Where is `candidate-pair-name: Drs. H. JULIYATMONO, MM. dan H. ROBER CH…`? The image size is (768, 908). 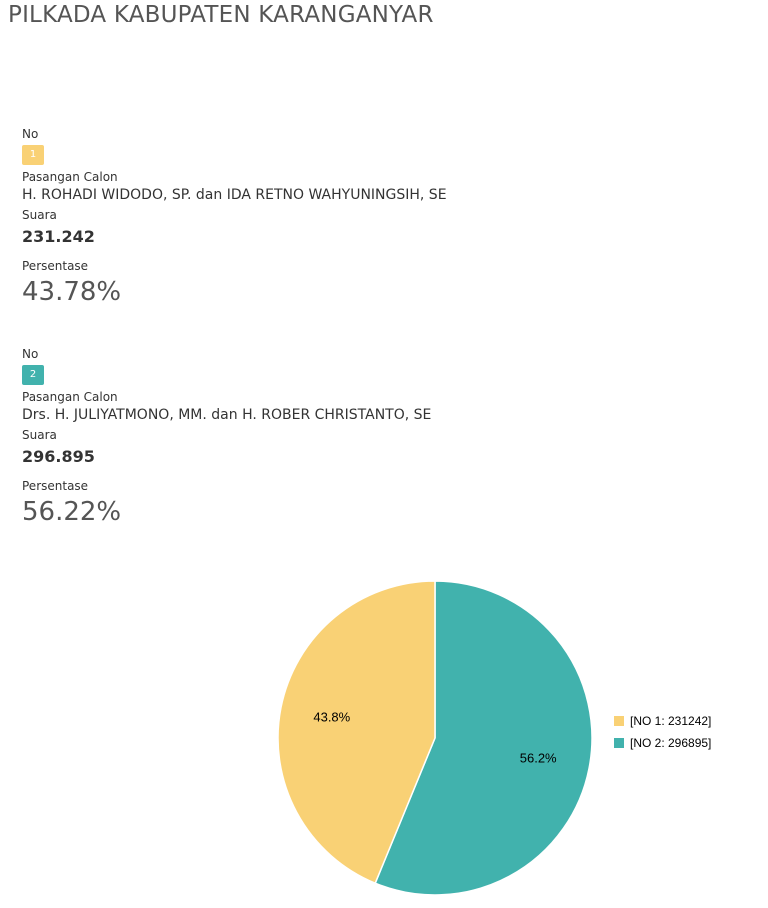 candidate-pair-name: Drs. H. JULIYATMONO, MM. dan H. ROBER CH… is located at coordinates (227, 415).